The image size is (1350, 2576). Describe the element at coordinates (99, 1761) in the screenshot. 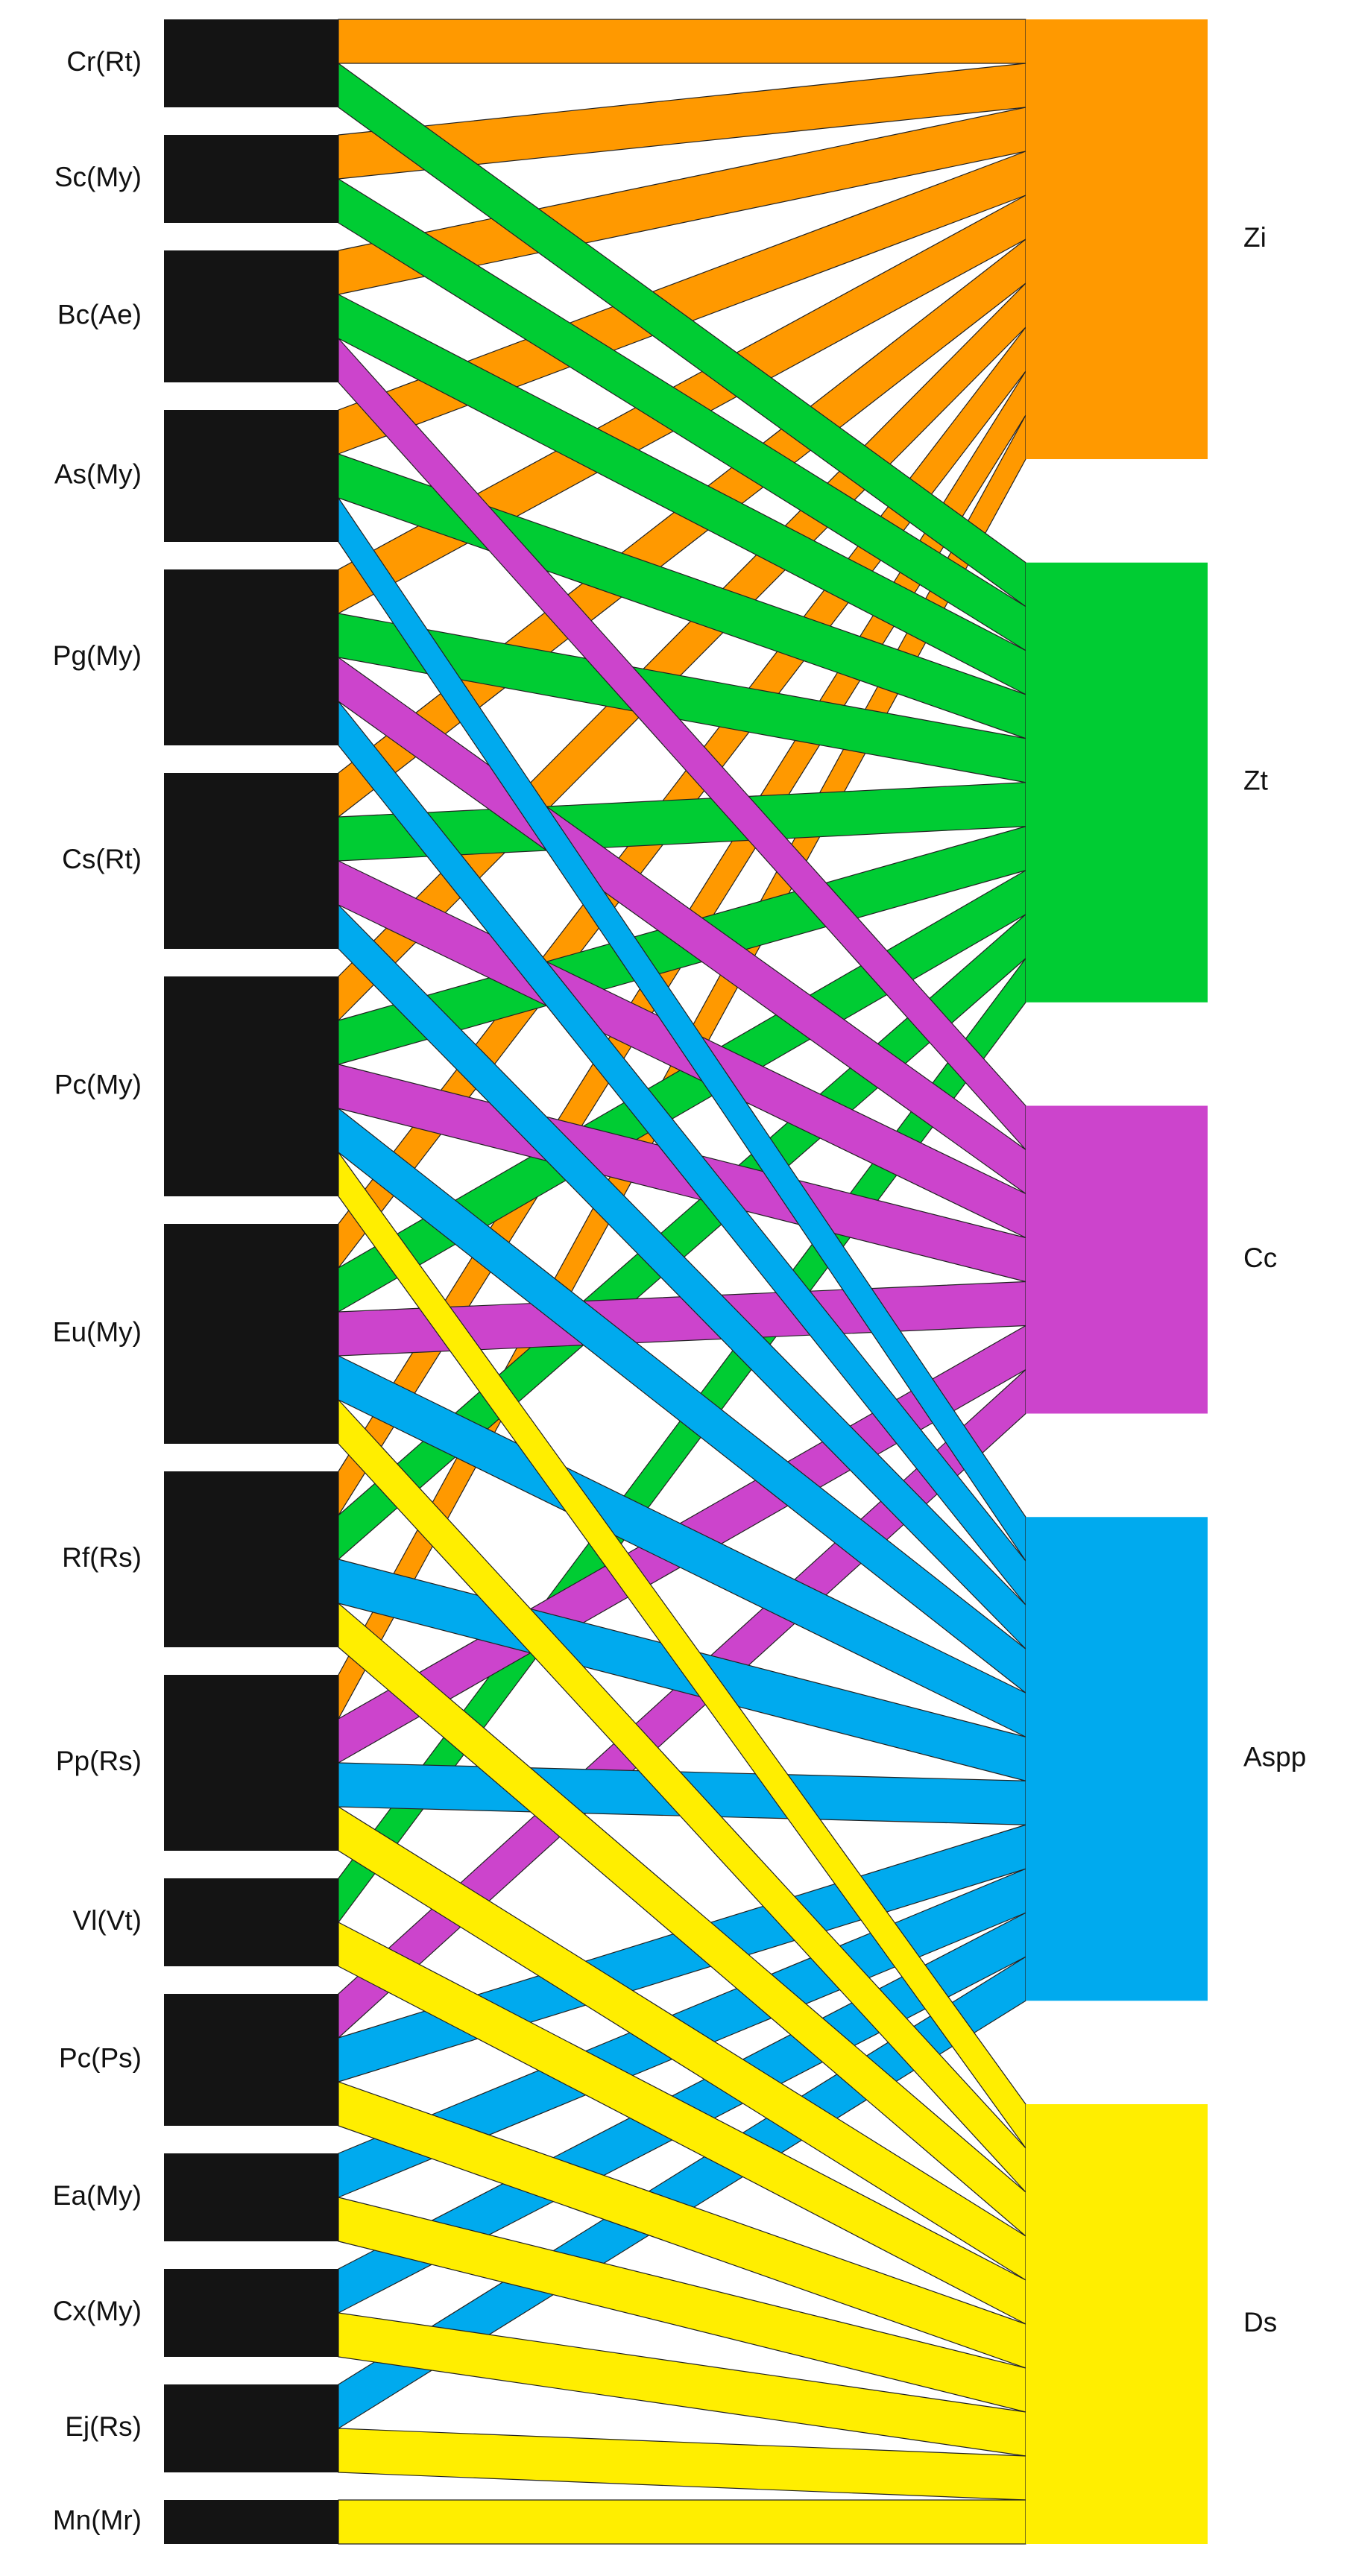

I see `left-node-label: Pp(Rs)` at that location.